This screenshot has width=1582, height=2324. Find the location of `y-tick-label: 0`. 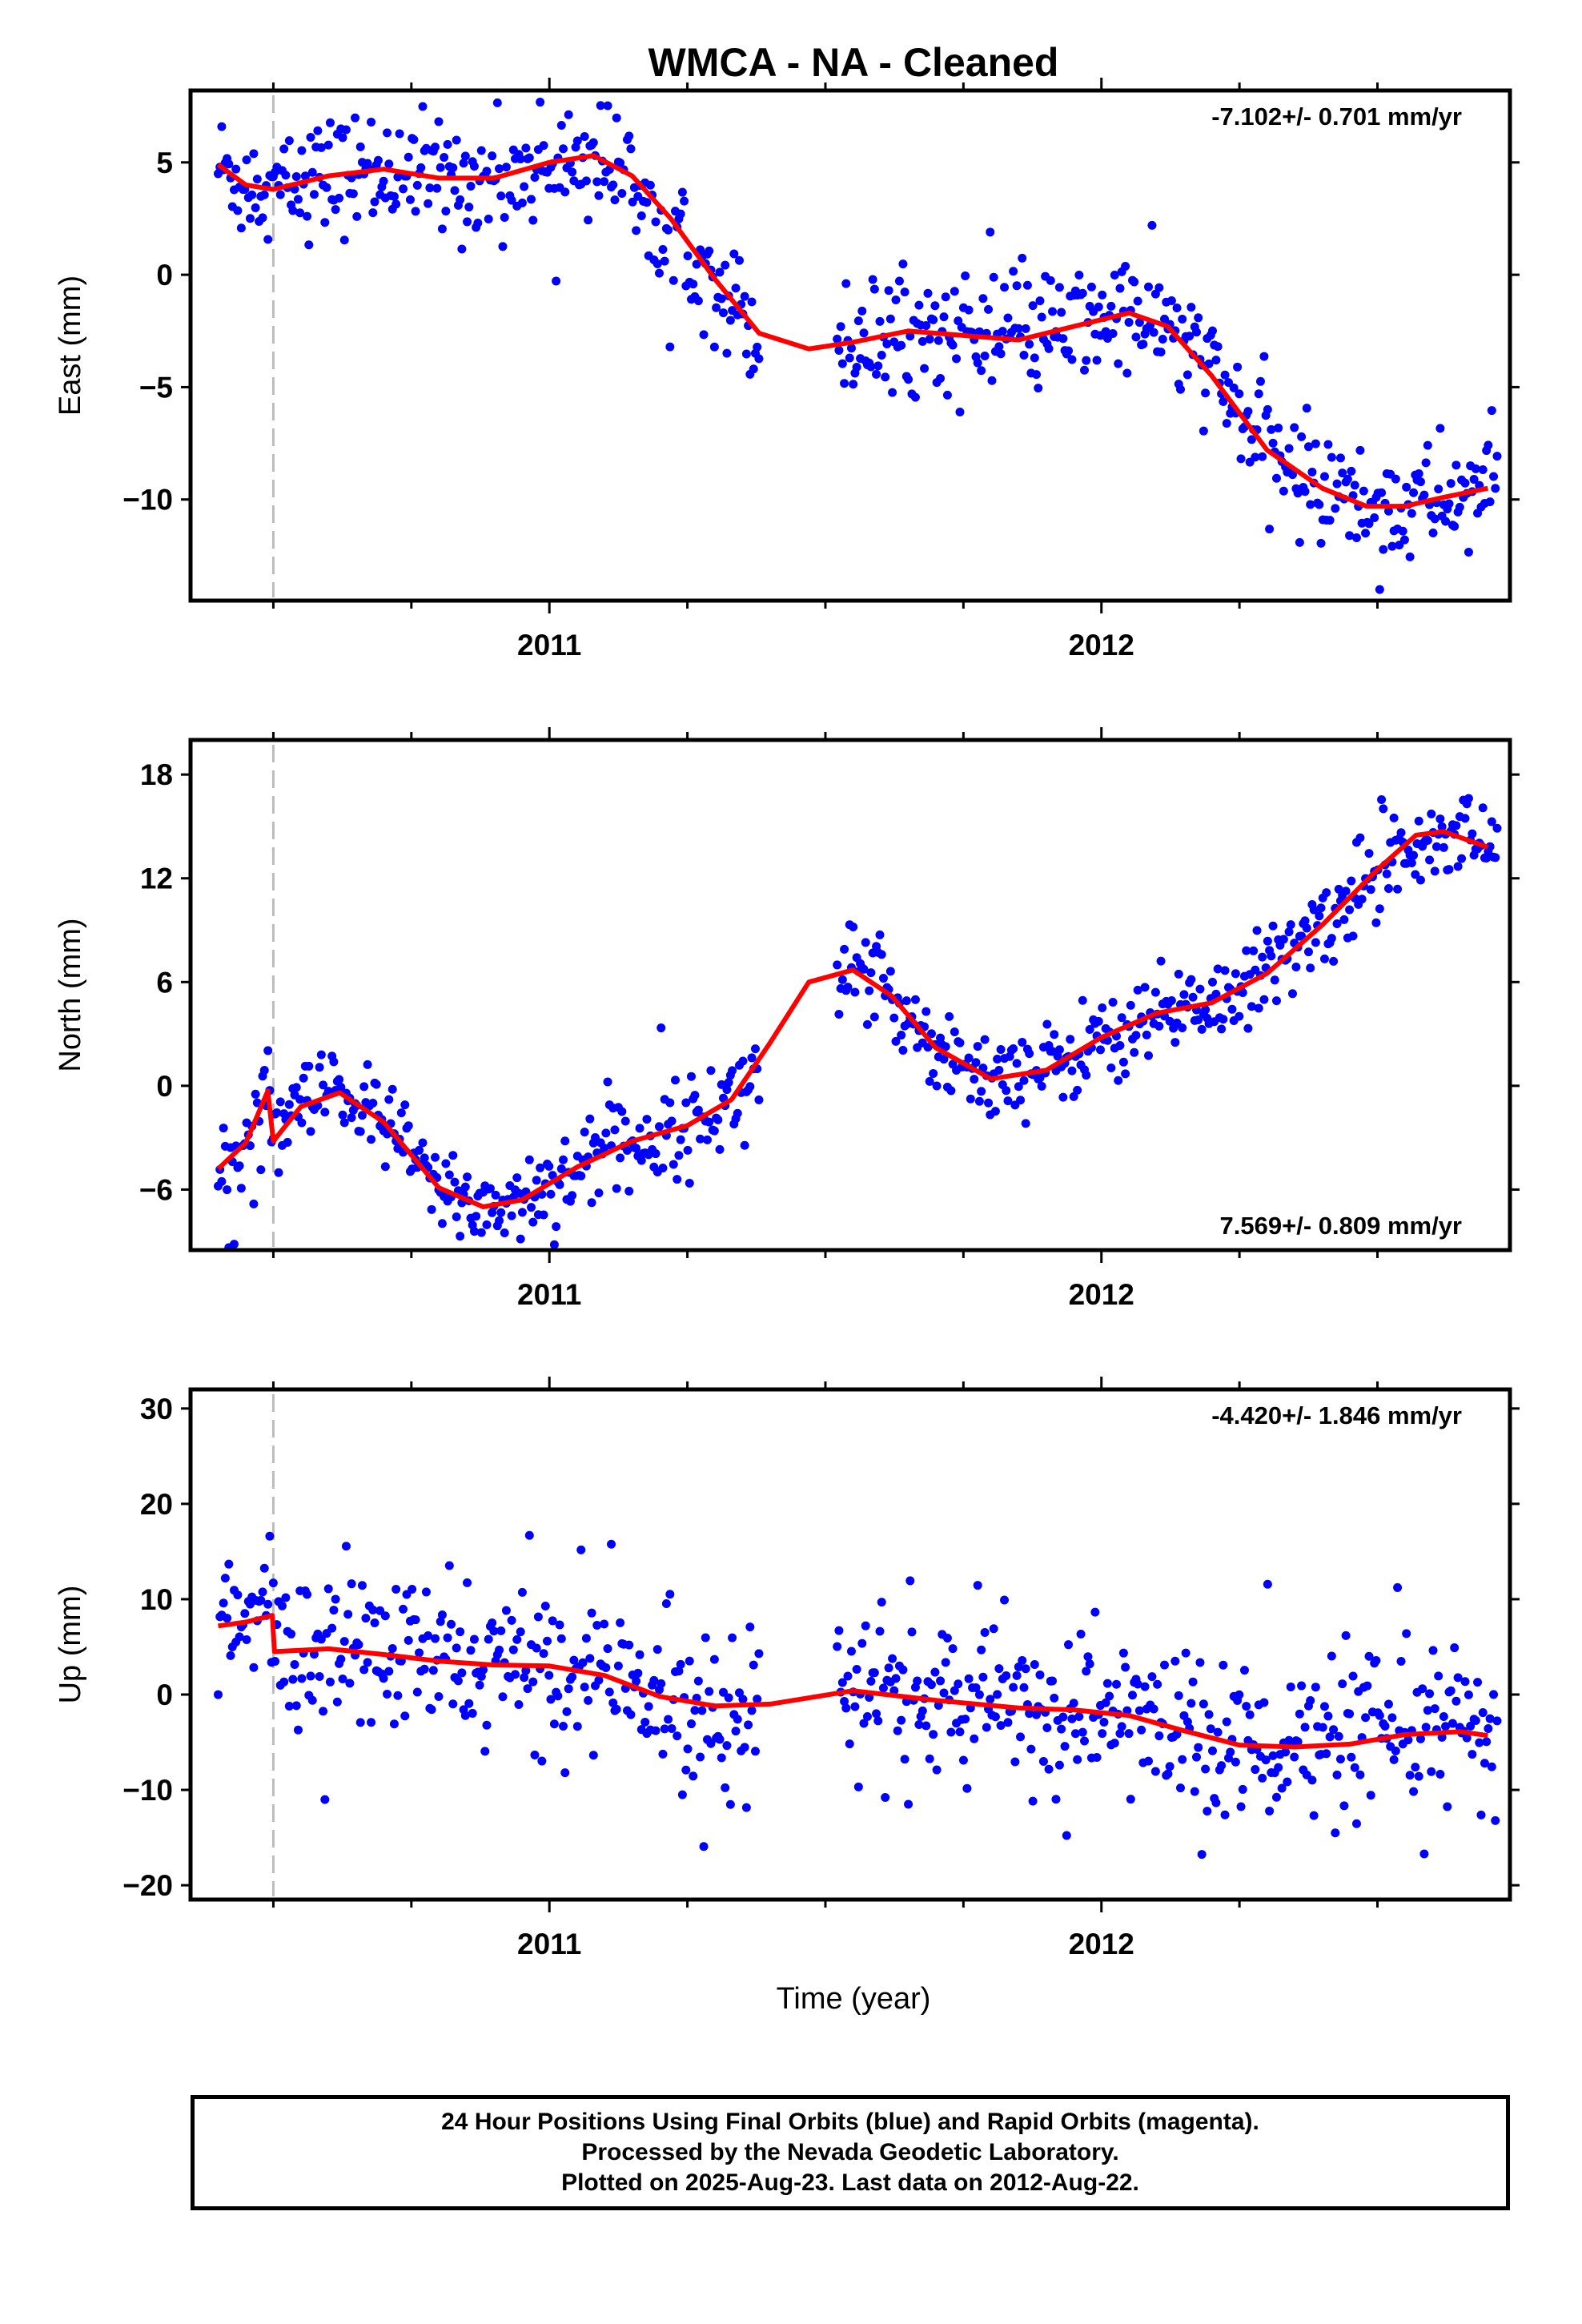

y-tick-label: 0 is located at coordinates (164, 275).